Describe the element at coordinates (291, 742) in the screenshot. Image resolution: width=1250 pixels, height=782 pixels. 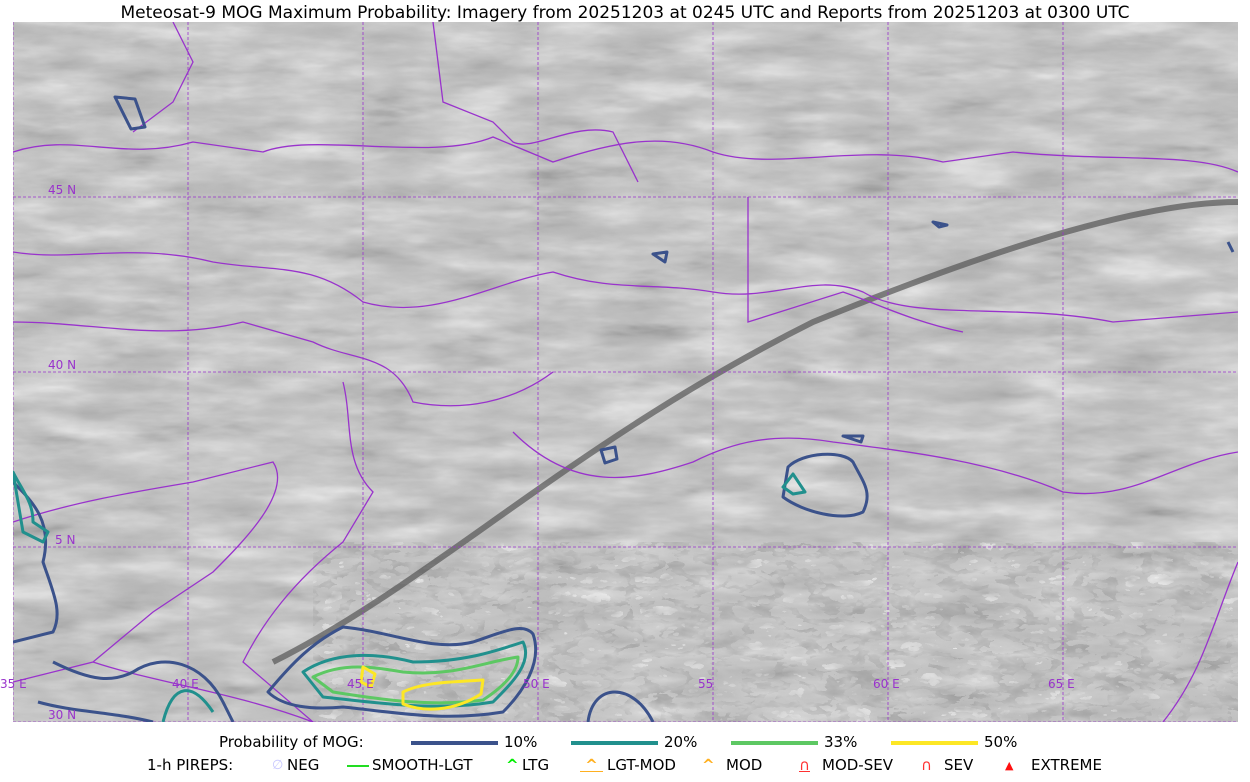
I see `probability-legend-label: Probability of MOG:` at that location.